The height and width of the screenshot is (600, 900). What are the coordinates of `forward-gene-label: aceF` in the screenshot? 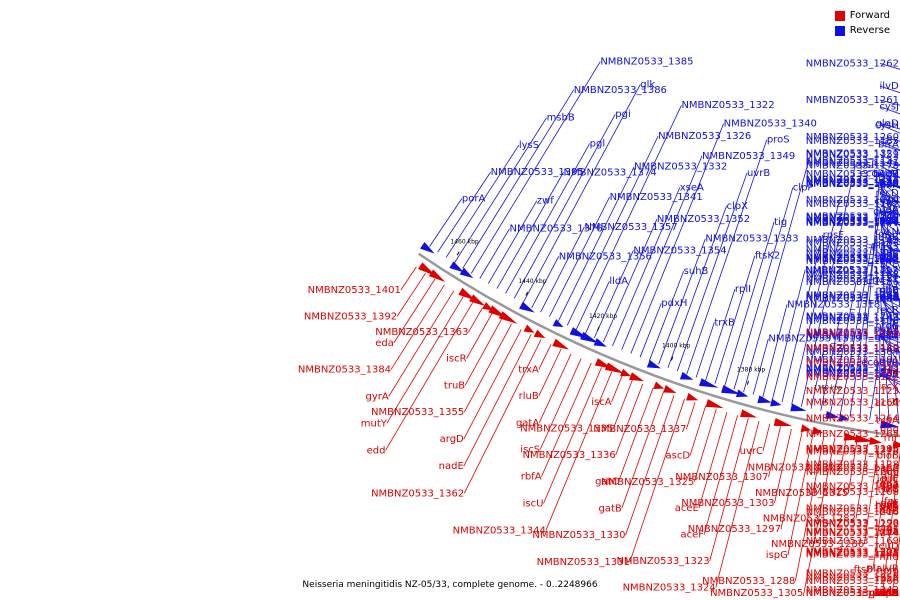 It's located at (692, 535).